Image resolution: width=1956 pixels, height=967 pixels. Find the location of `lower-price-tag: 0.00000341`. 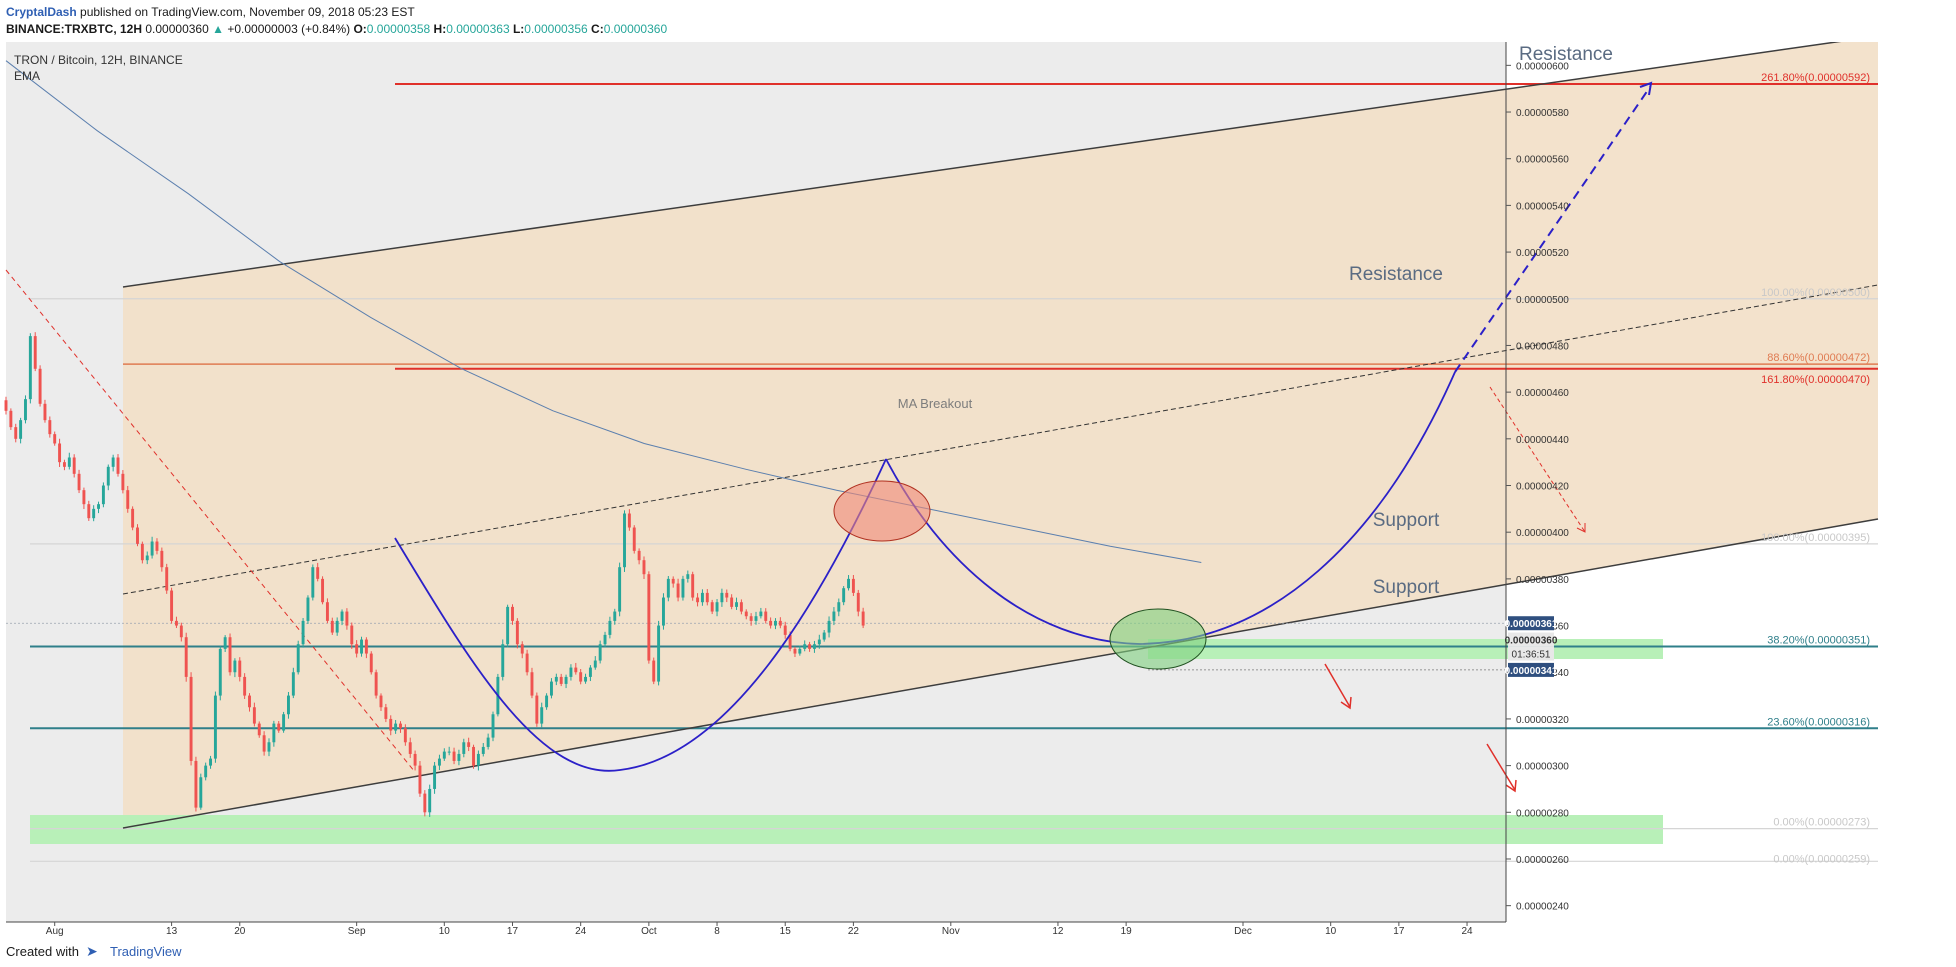

lower-price-tag: 0.00000341 is located at coordinates (1531, 671).